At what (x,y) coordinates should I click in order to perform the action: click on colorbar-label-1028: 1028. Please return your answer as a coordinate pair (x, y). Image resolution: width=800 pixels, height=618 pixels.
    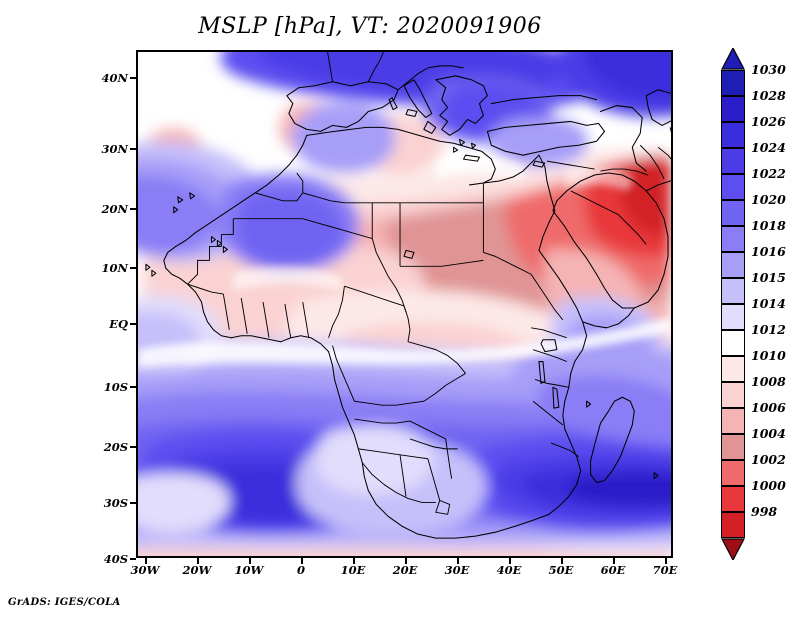
    Looking at the image, I should click on (768, 95).